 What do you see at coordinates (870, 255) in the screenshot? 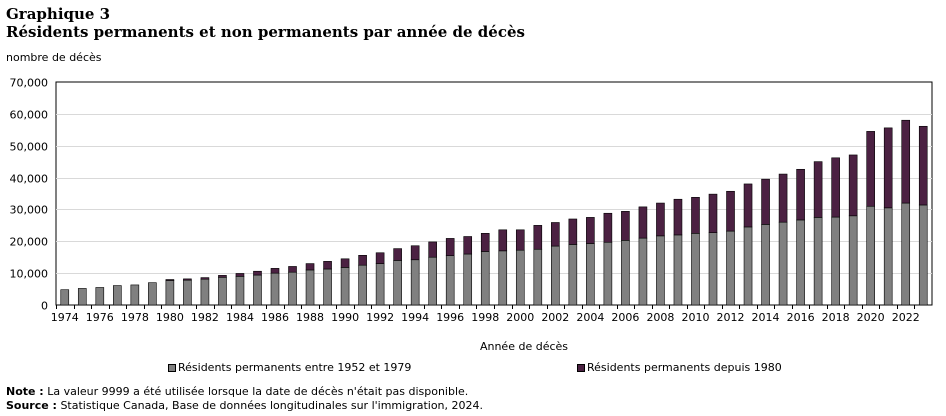
I see `bar-series-1-2020` at bounding box center [870, 255].